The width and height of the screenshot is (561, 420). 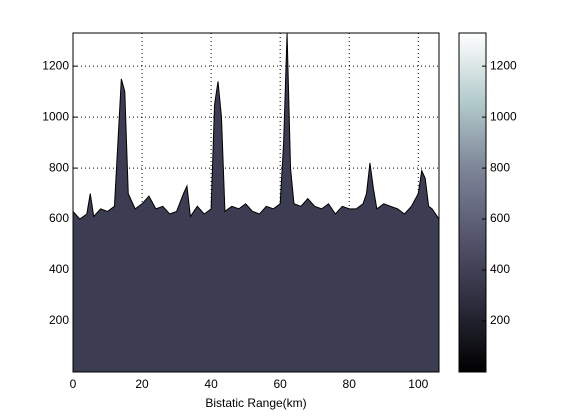 I want to click on y-tick-label: 400, so click(x=59, y=269).